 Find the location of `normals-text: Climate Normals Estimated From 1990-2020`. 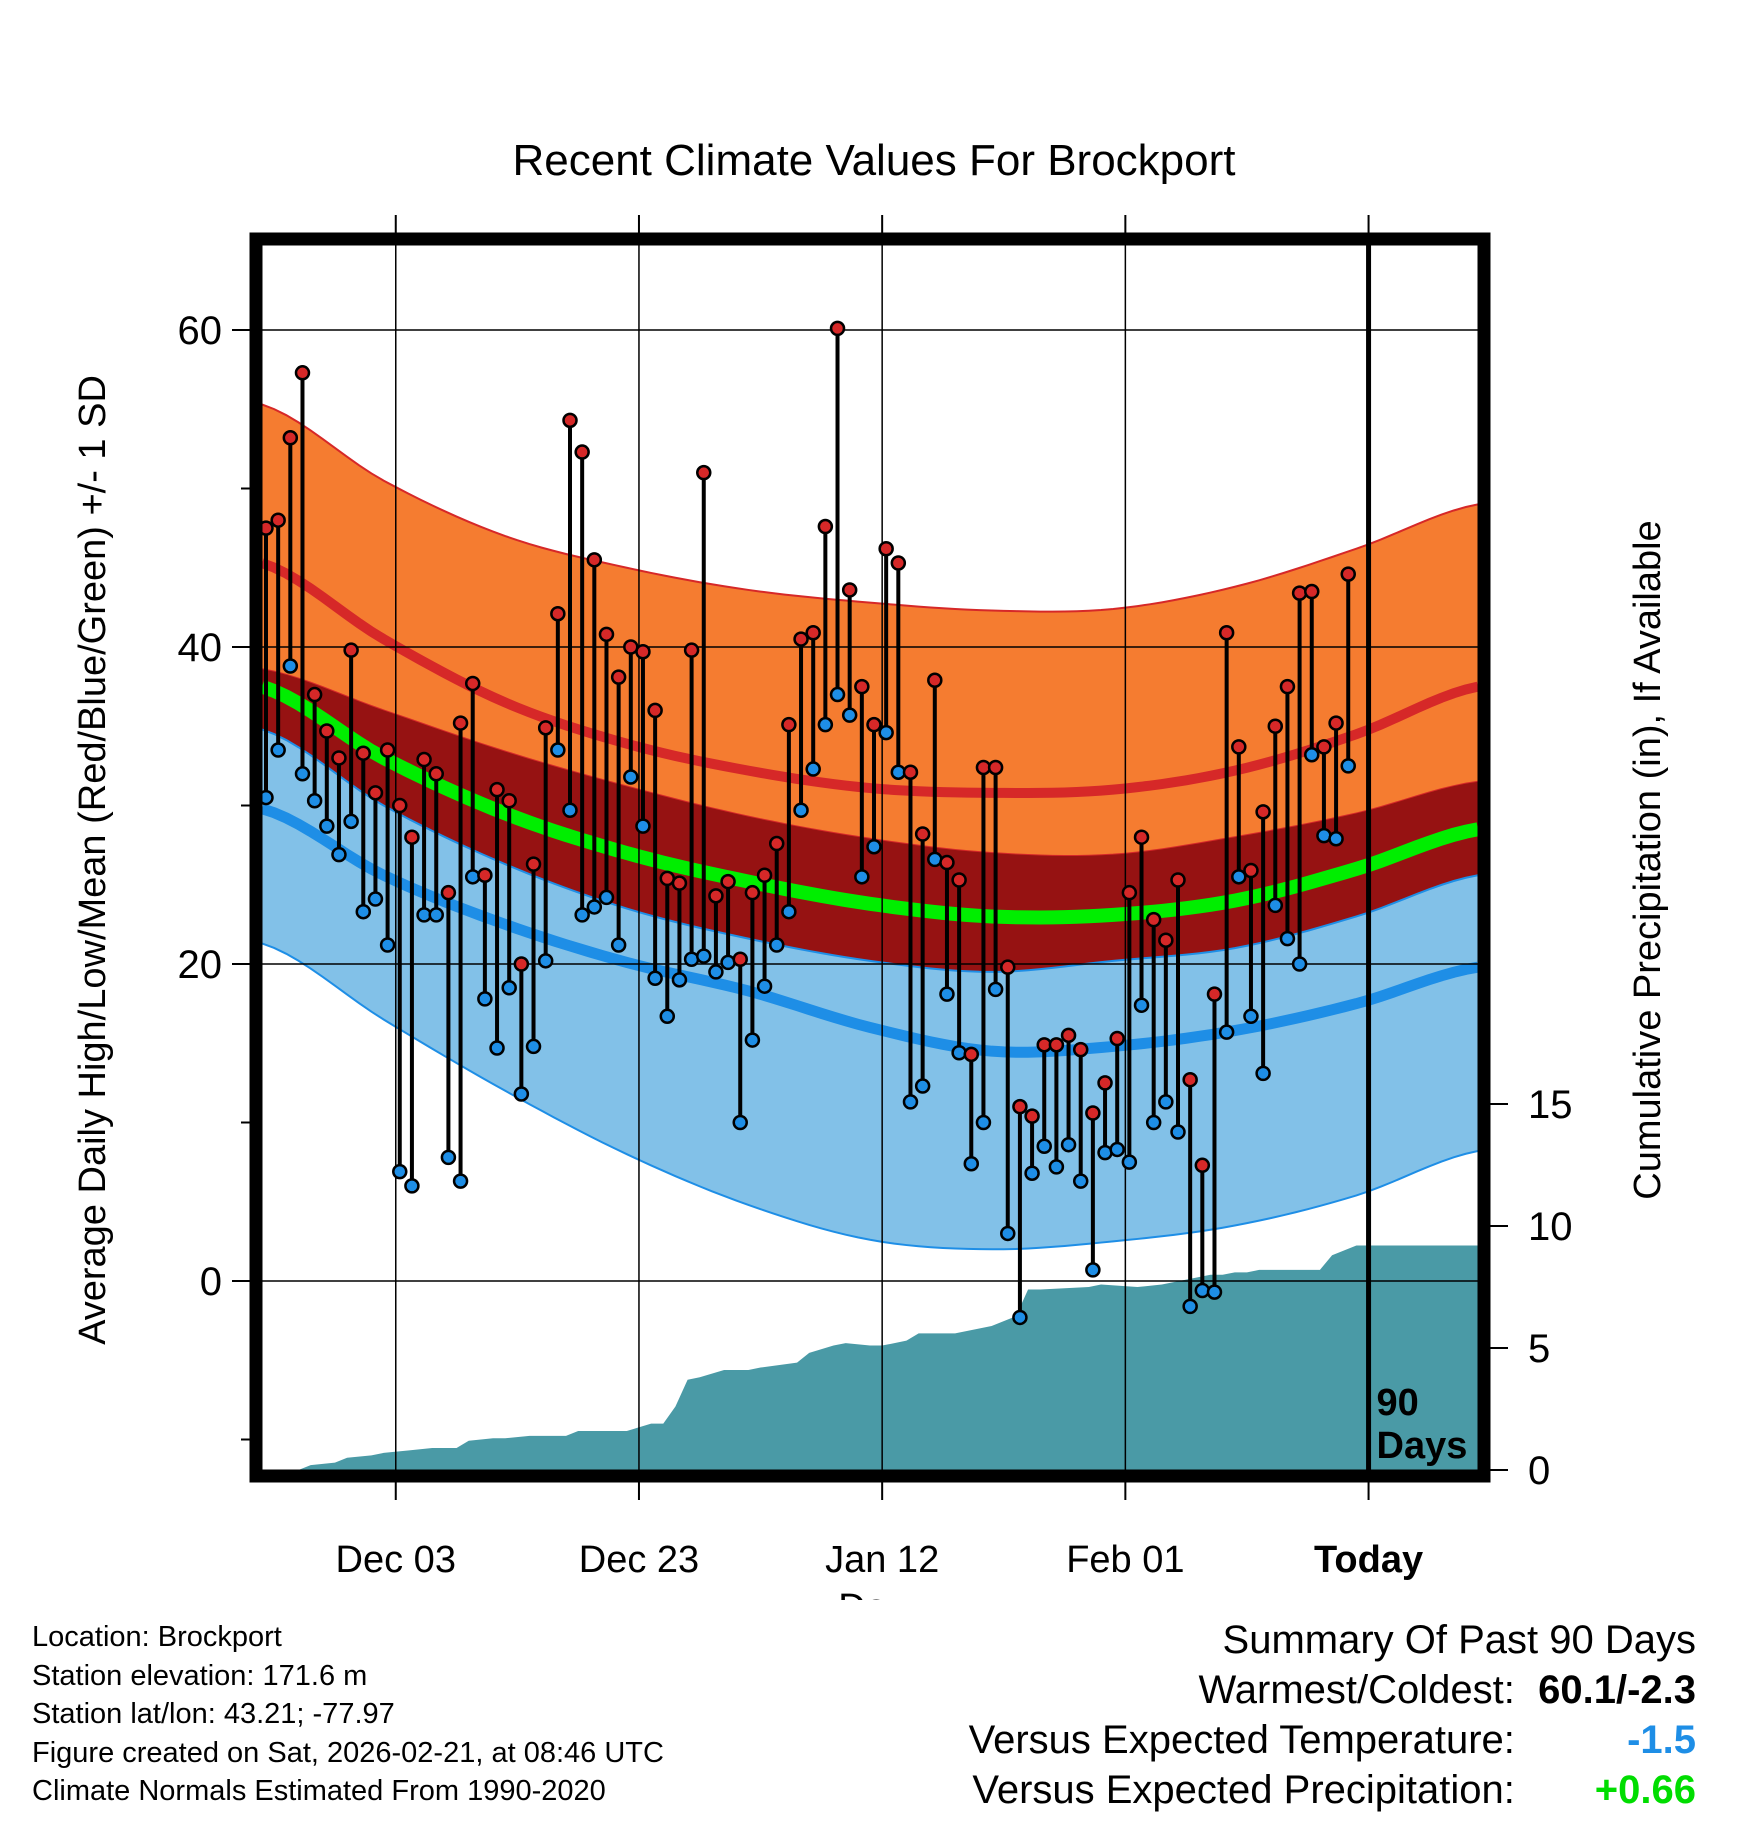

normals-text: Climate Normals Estimated From 1990-2020 is located at coordinates (319, 1791).